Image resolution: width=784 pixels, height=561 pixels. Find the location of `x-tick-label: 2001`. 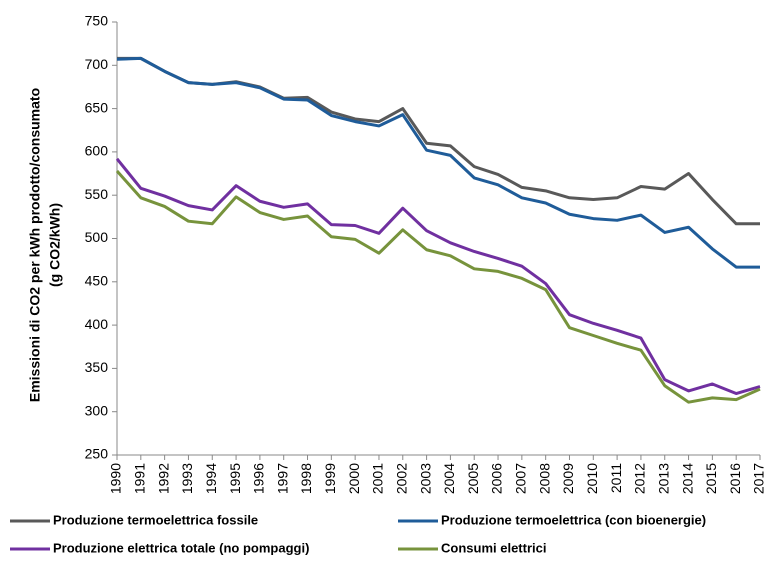

x-tick-label: 2001 is located at coordinates (378, 478).